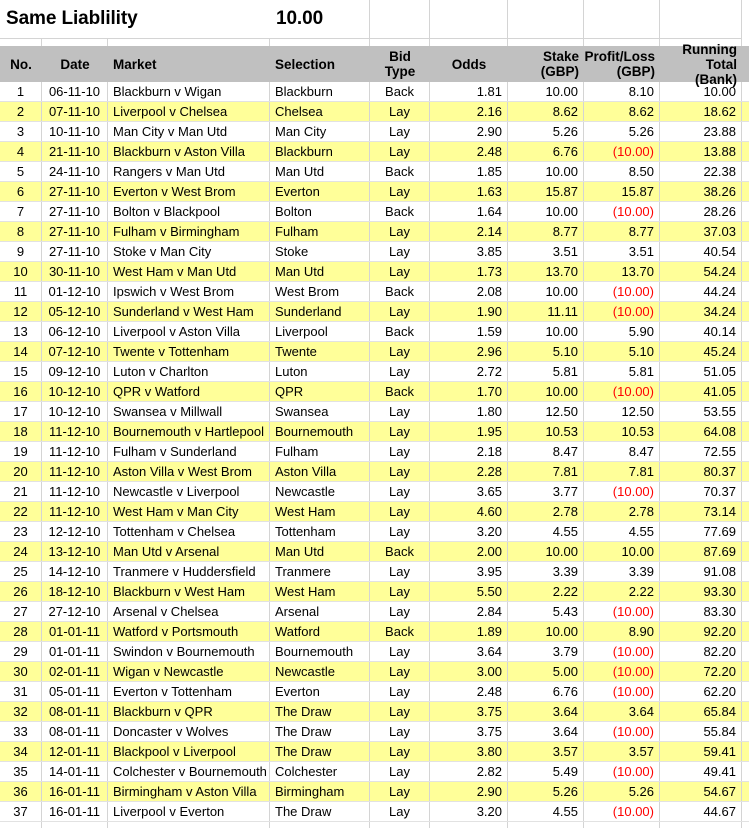 This screenshot has height=828, width=749. Describe the element at coordinates (75, 711) in the screenshot. I see `cell-date: 08-01-11` at that location.